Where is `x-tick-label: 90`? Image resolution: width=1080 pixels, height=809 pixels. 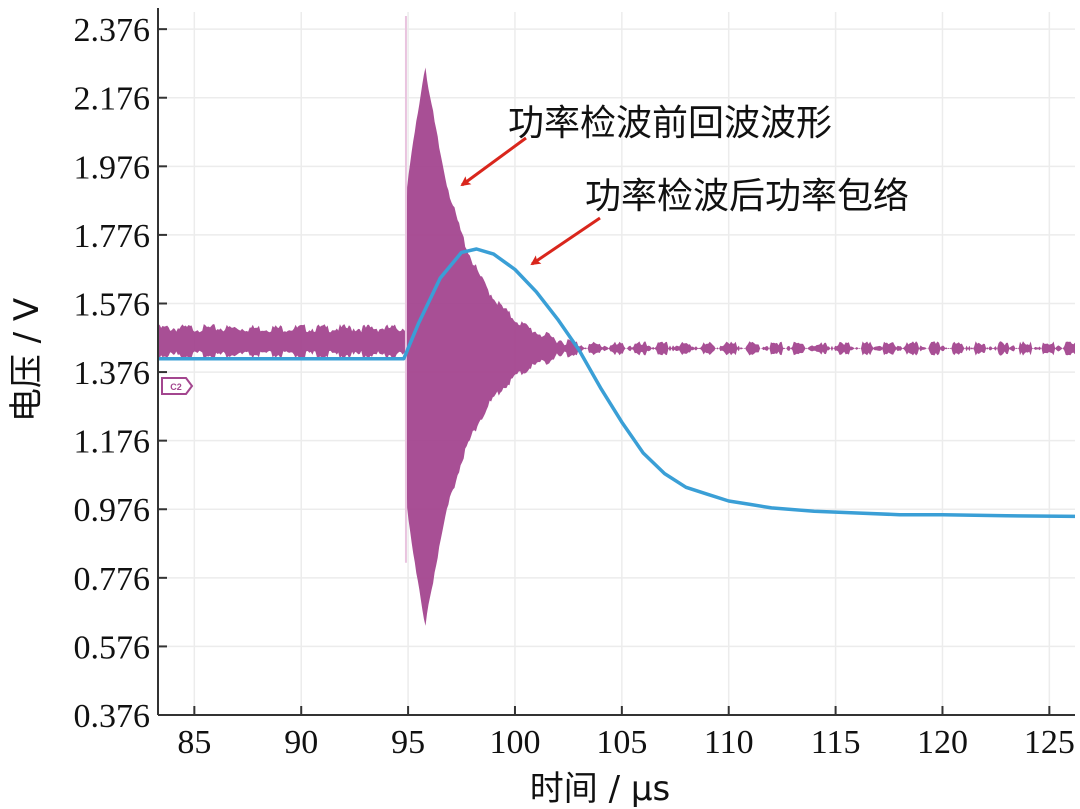
x-tick-label: 90 is located at coordinates (301, 742).